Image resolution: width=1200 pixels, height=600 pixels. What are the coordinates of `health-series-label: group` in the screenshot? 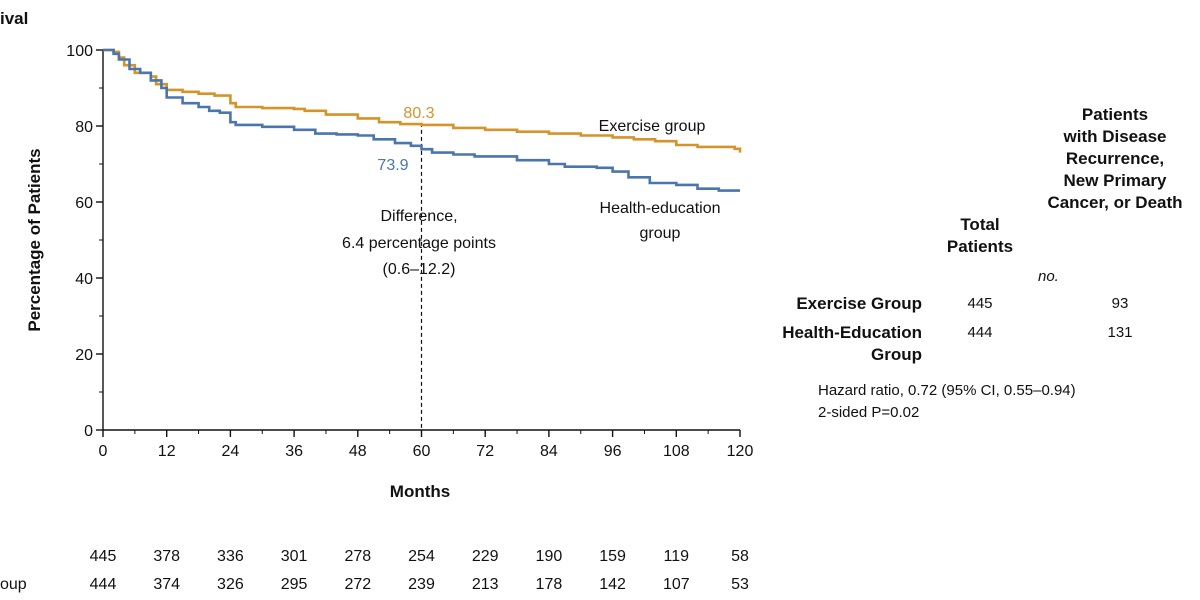 It's located at (660, 233).